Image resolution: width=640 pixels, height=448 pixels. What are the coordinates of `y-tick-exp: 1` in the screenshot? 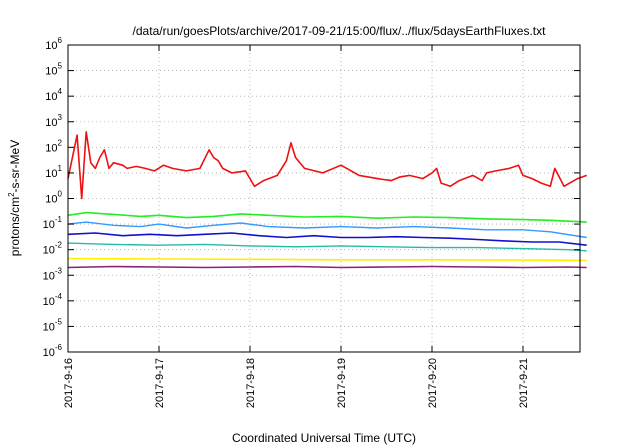 It's located at (60, 168).